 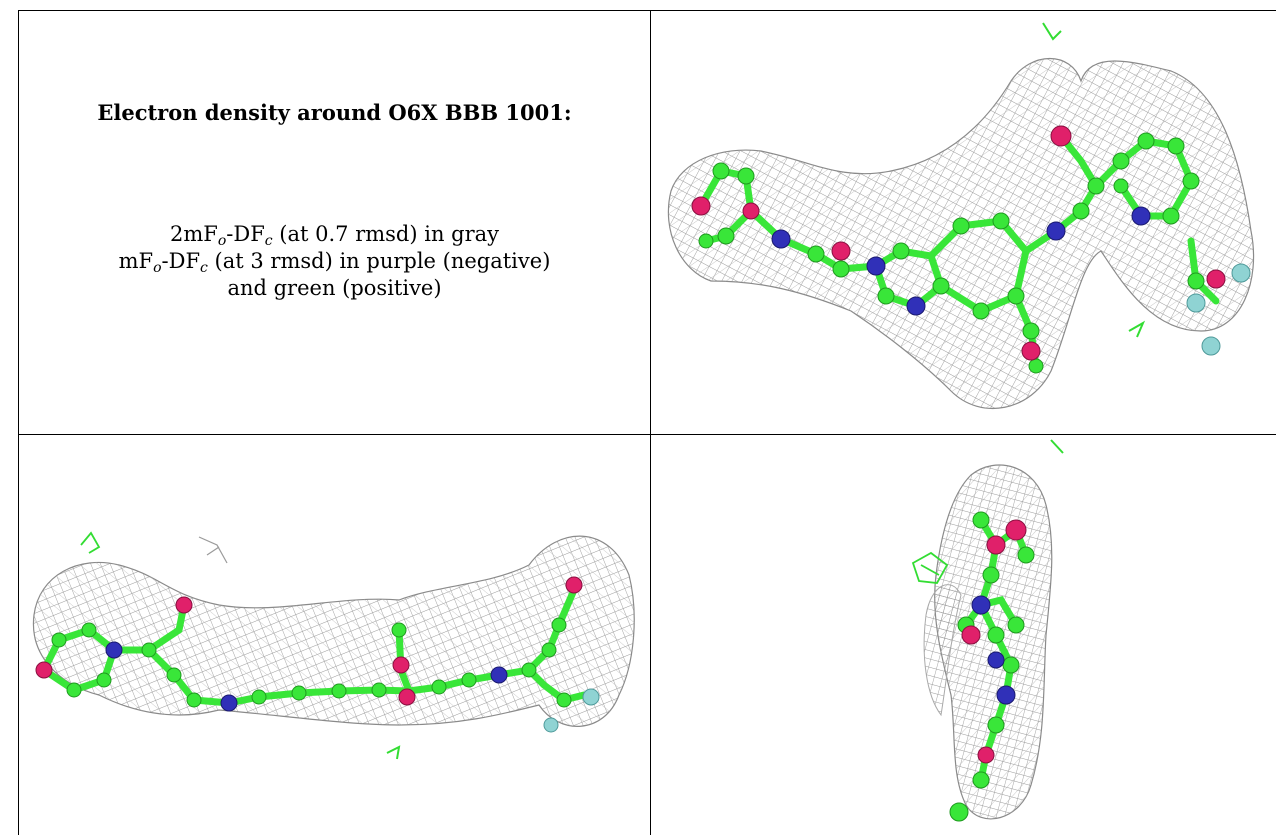 What do you see at coordinates (334, 235) in the screenshot?
I see `caption-line-1: 2mFo-DFc (at 0.7 rmsd) in gray` at bounding box center [334, 235].